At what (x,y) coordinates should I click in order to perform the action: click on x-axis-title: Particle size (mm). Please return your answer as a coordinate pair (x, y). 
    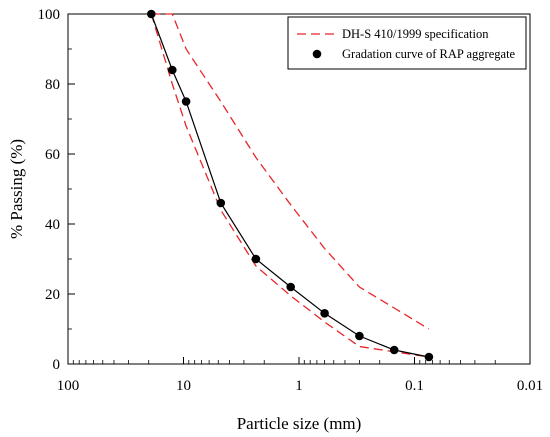
    Looking at the image, I should click on (299, 423).